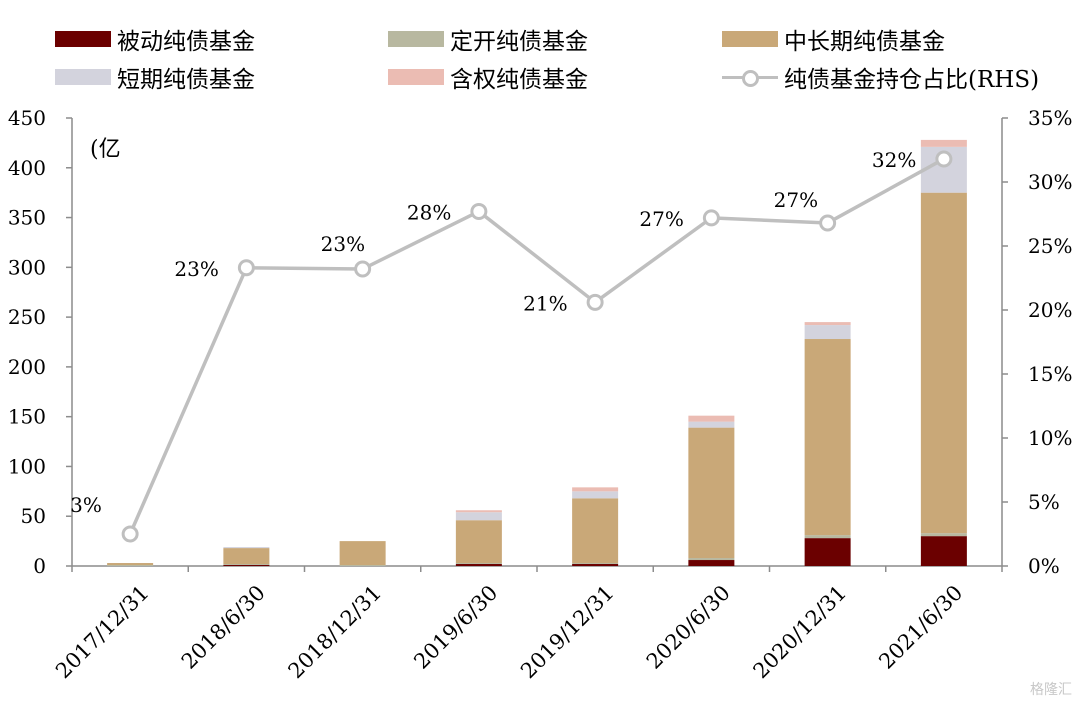  Describe the element at coordinates (83, 77) in the screenshot. I see `legend-swatch-short-term` at that location.